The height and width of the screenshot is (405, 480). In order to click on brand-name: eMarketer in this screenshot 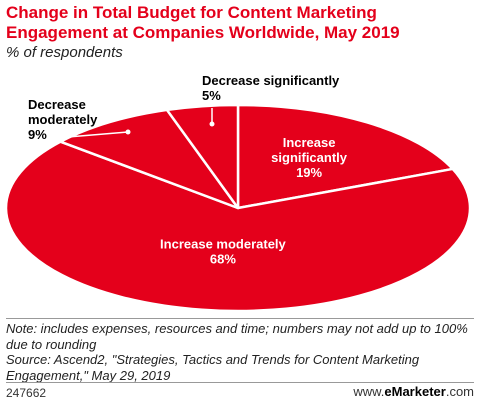, I will do `click(415, 391)`.